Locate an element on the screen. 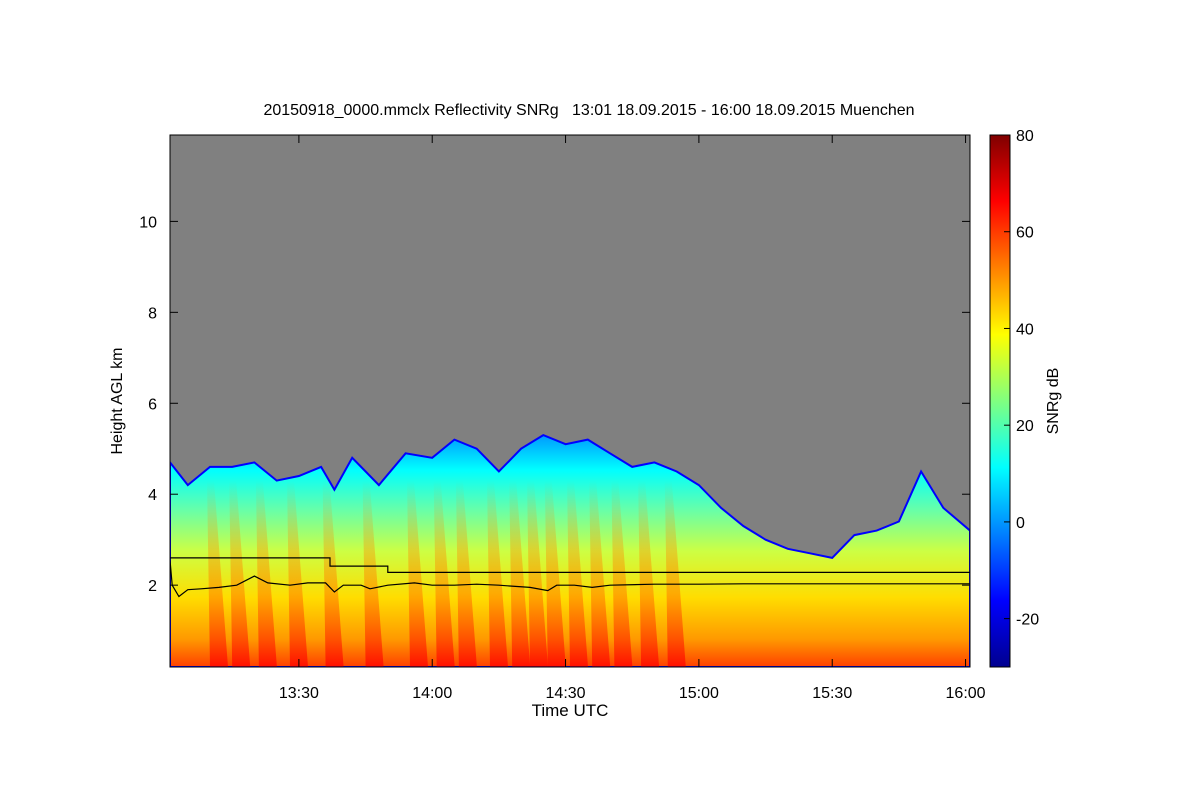 The height and width of the screenshot is (805, 1200). y-tick-label: 10 is located at coordinates (148, 222).